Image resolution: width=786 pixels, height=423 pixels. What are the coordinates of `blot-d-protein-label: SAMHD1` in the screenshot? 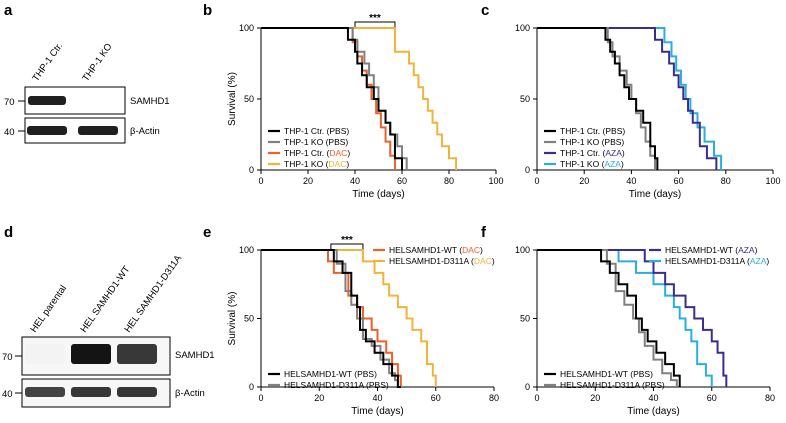 It's located at (195, 355).